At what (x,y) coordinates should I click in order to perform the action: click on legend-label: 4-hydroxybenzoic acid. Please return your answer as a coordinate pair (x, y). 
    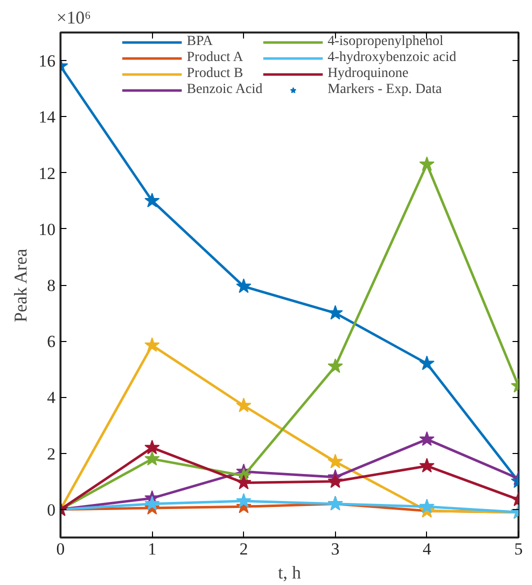
    Looking at the image, I should click on (392, 58).